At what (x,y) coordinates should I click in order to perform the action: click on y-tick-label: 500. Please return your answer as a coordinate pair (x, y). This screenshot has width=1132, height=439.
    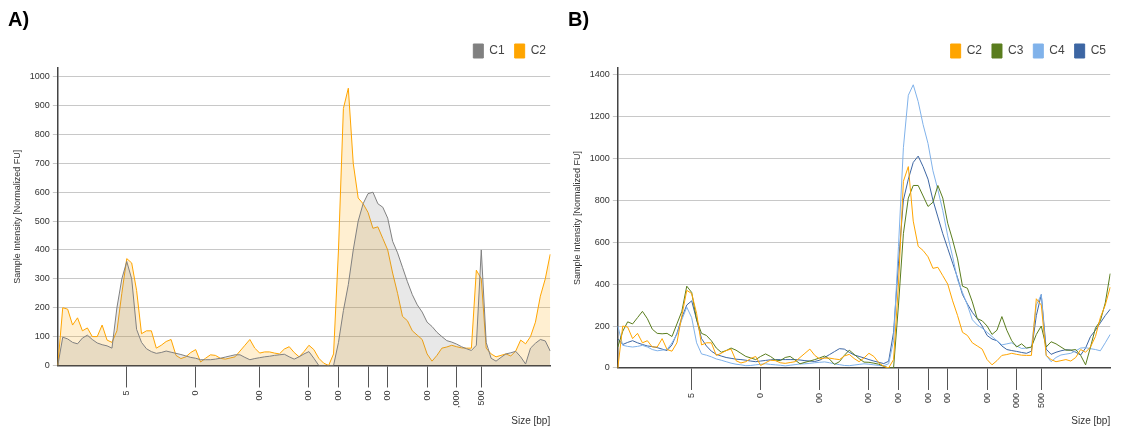
    Looking at the image, I should click on (42, 220).